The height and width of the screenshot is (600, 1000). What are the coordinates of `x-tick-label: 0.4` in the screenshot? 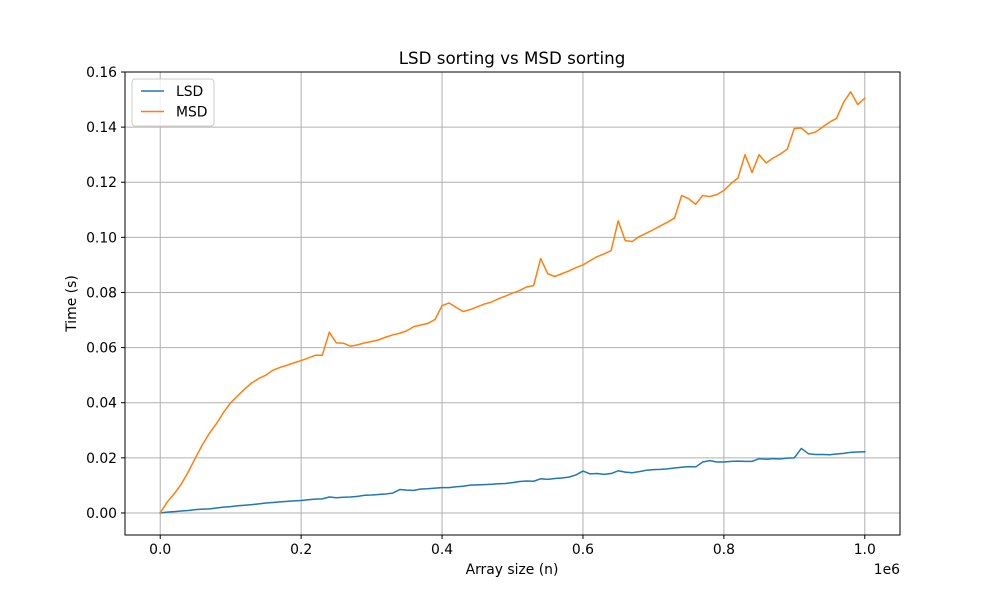 It's located at (442, 550).